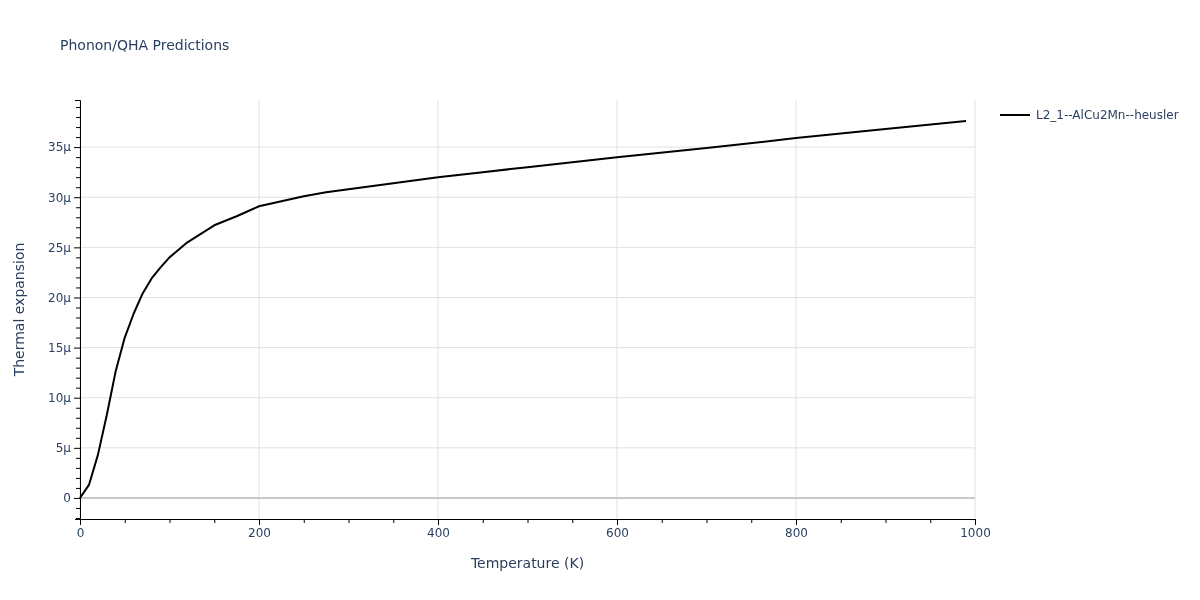  I want to click on y-tick-label: 15µ, so click(60, 347).